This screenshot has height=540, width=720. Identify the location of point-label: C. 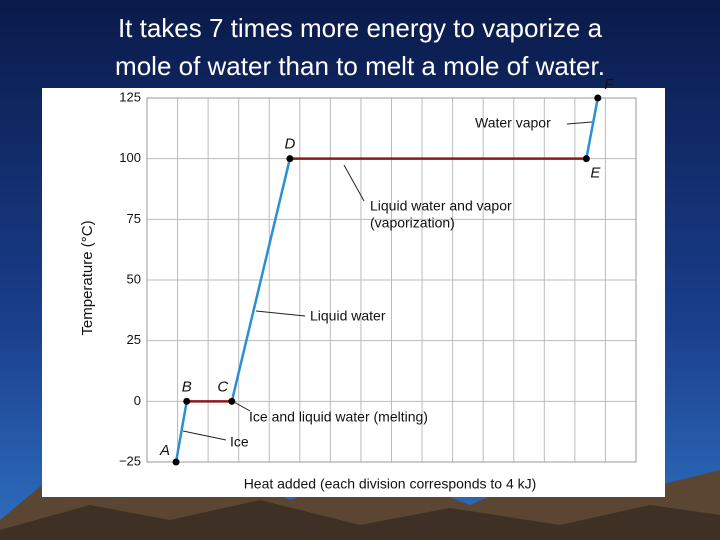
(222, 386).